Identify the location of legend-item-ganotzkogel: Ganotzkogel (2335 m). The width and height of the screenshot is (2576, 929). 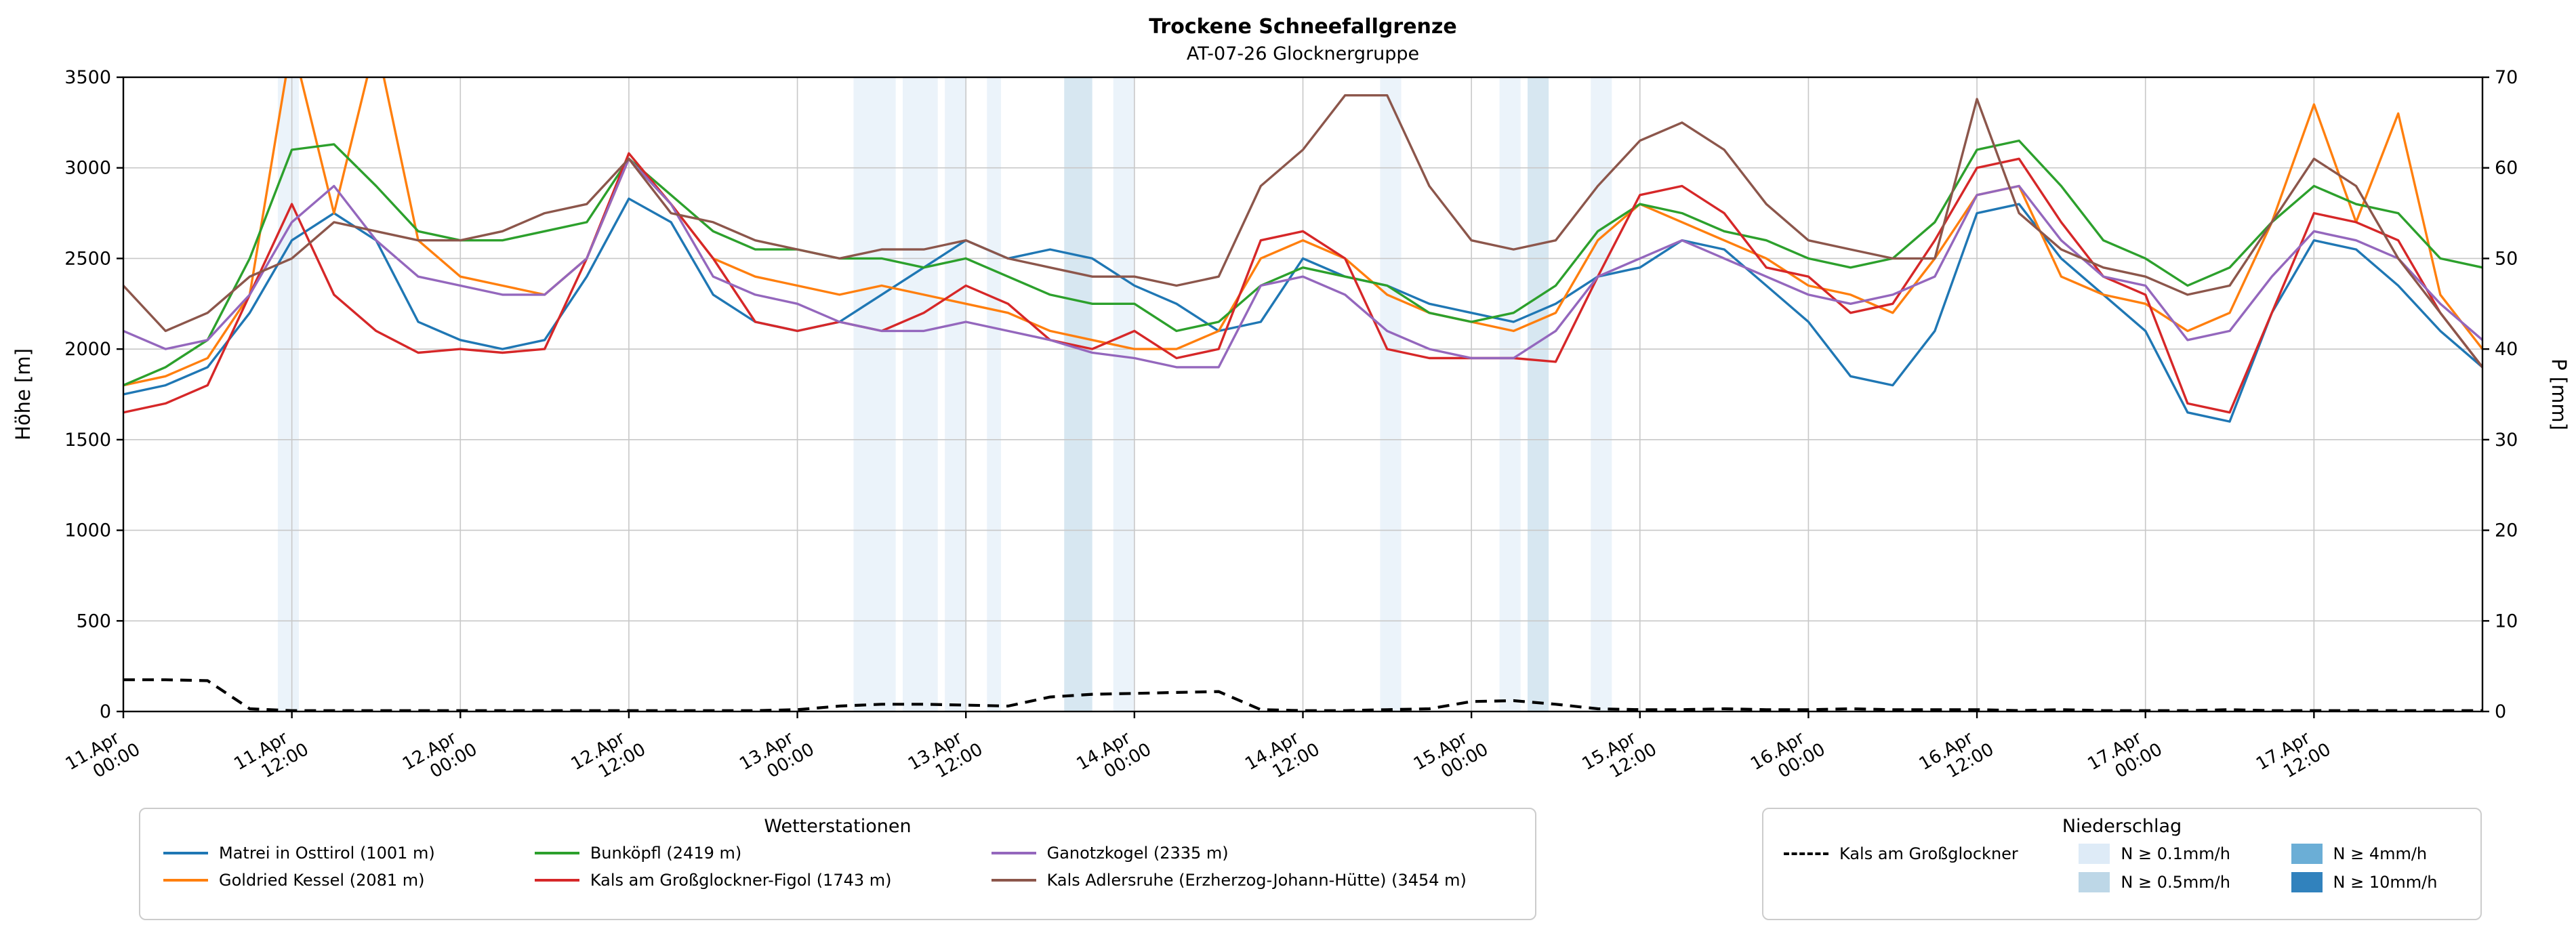
(1251, 853).